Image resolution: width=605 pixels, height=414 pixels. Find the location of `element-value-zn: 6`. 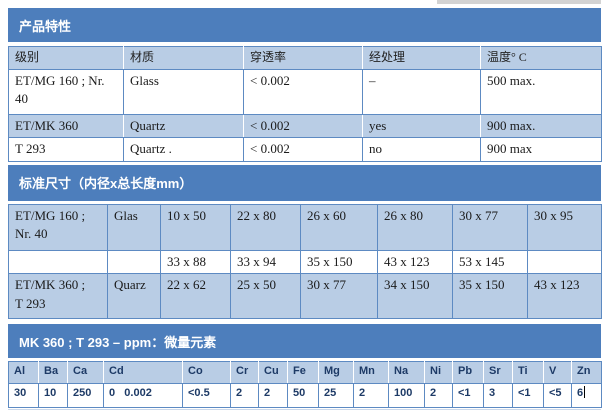

element-value-zn: 6 is located at coordinates (586, 396).